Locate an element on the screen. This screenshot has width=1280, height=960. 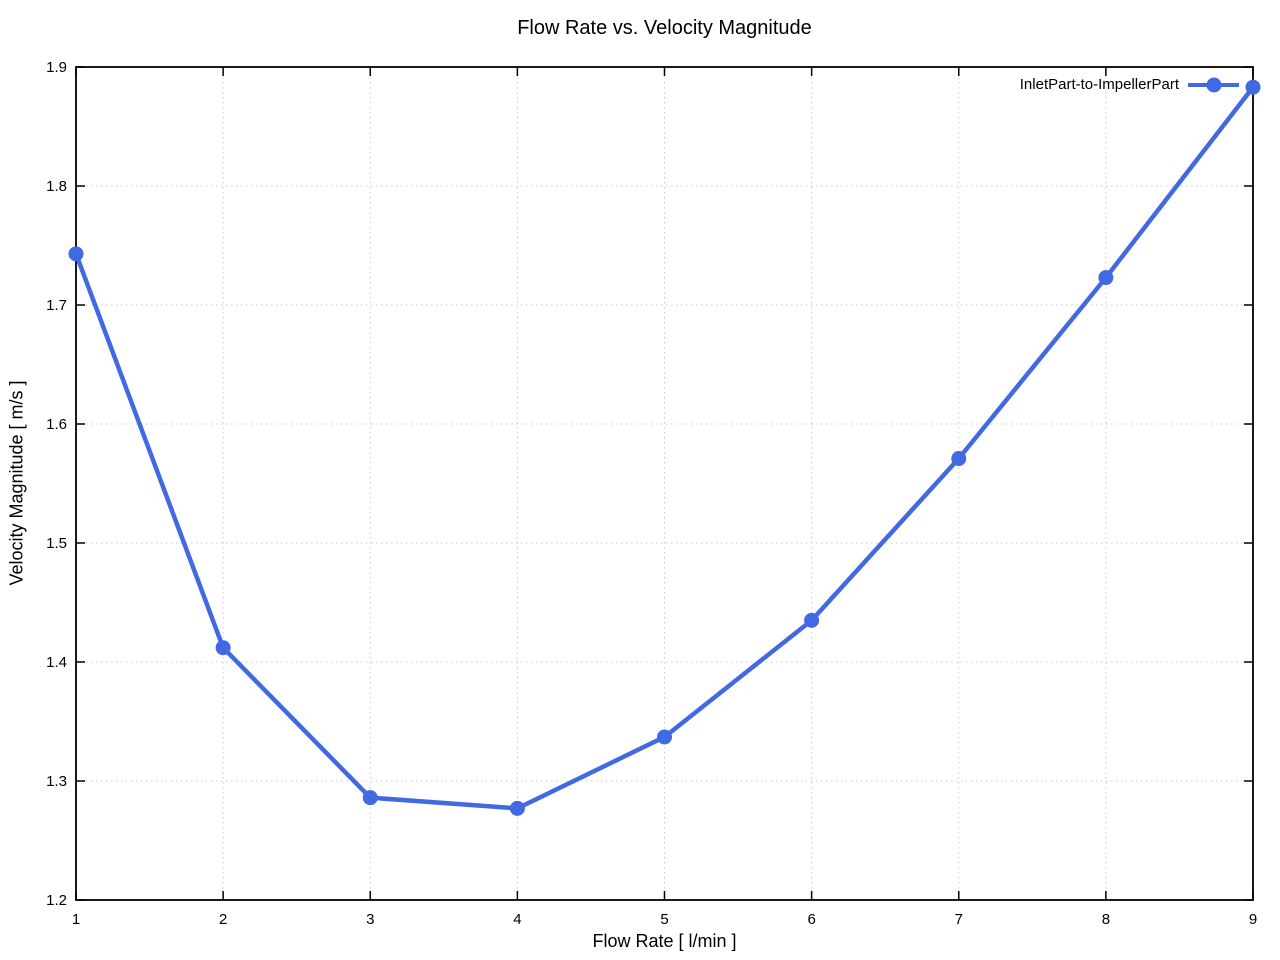
x-tick-label: 7 is located at coordinates (959, 919).